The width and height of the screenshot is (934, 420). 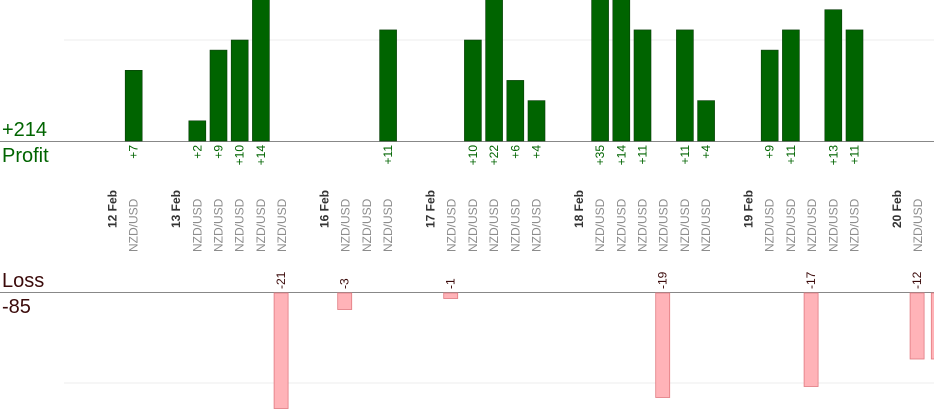 I want to click on date-label: 17 Feb, so click(x=431, y=209).